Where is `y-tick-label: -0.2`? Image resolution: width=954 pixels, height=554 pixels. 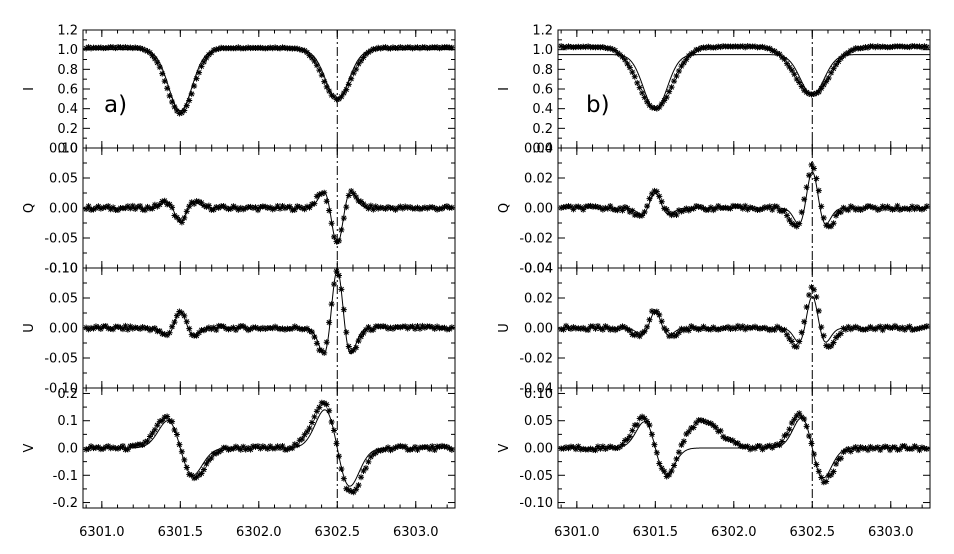
y-tick-label: -0.2 is located at coordinates (65, 503).